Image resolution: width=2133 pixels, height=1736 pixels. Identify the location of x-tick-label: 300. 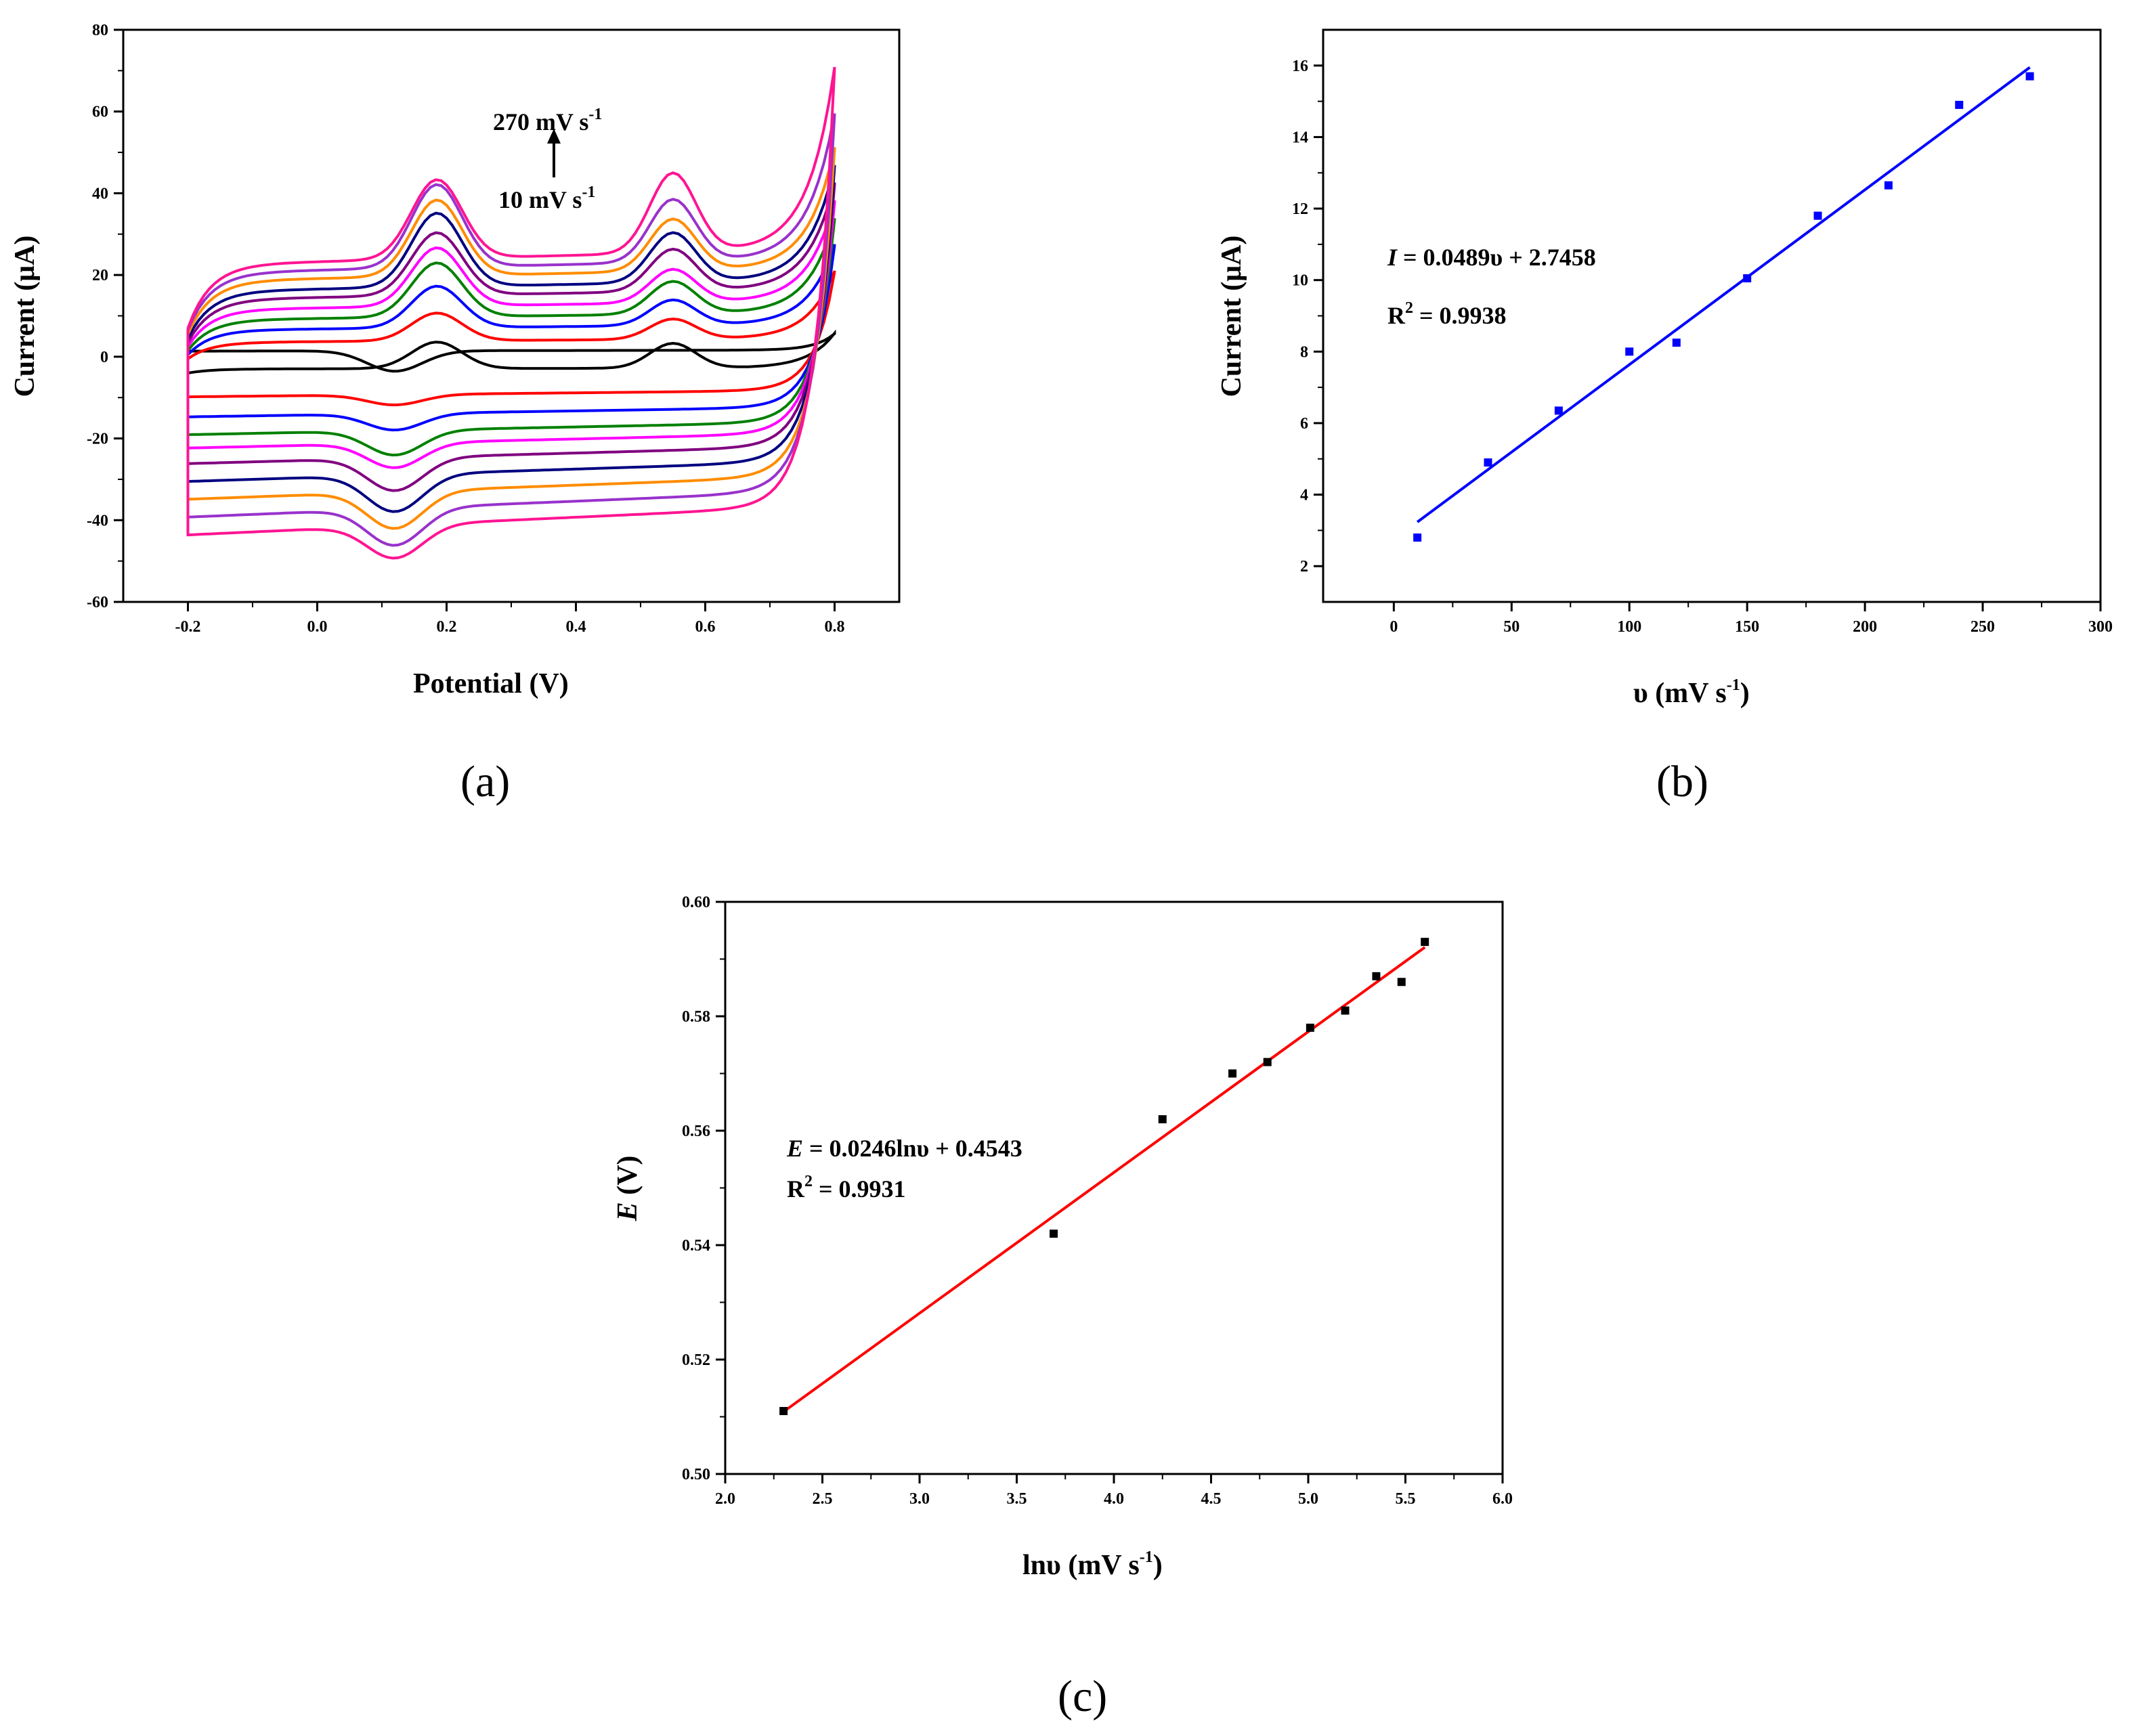
(2100, 627).